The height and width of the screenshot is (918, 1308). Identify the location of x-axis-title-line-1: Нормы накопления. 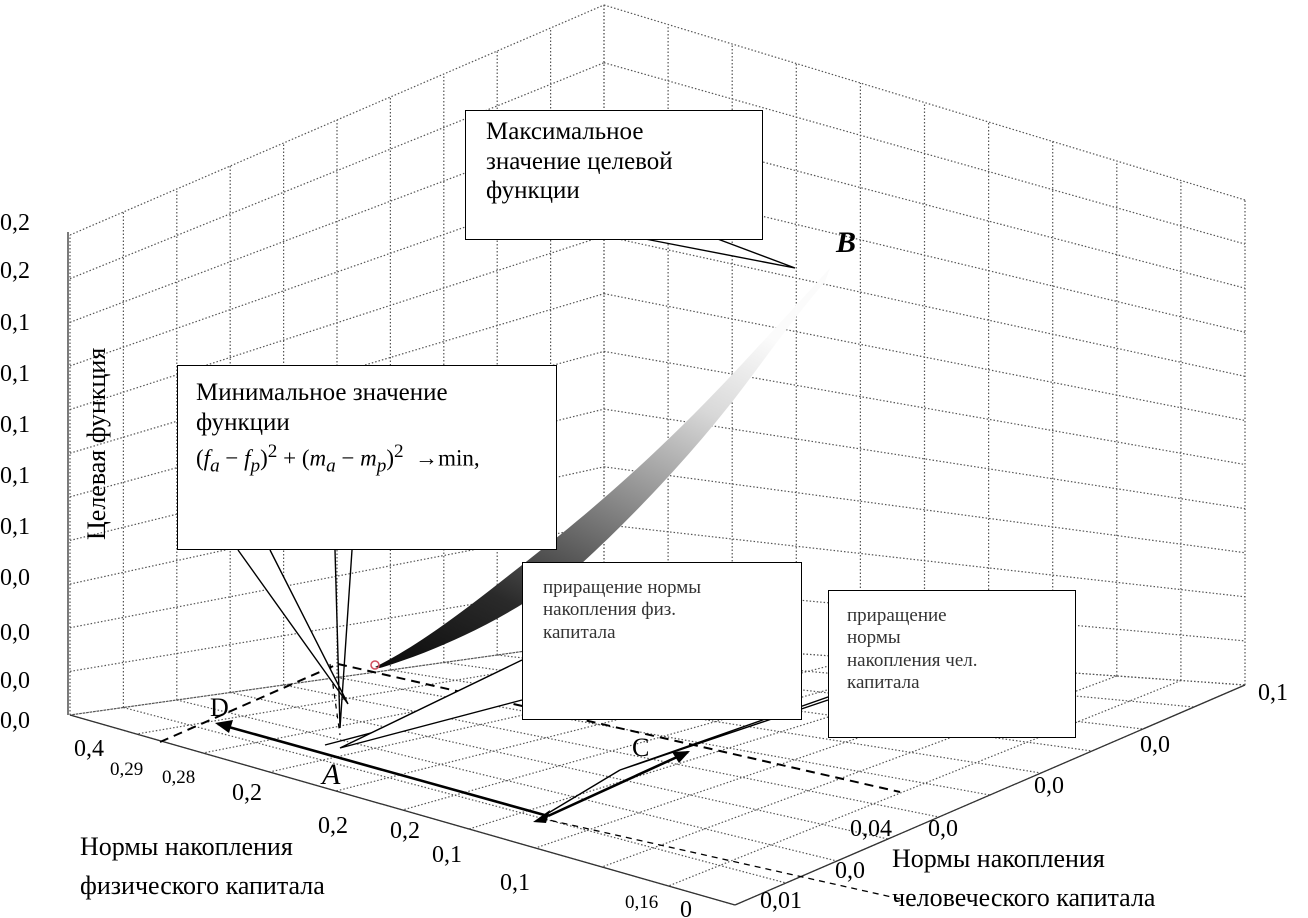
(186, 846).